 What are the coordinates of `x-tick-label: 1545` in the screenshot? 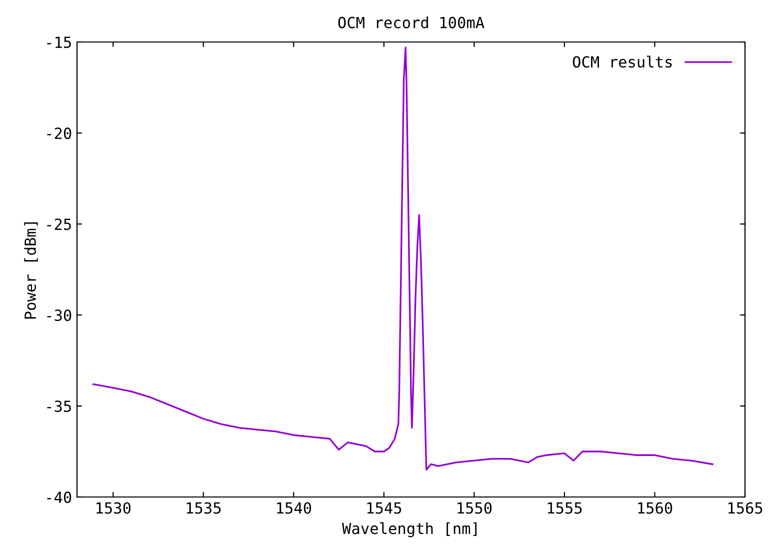 It's located at (384, 508).